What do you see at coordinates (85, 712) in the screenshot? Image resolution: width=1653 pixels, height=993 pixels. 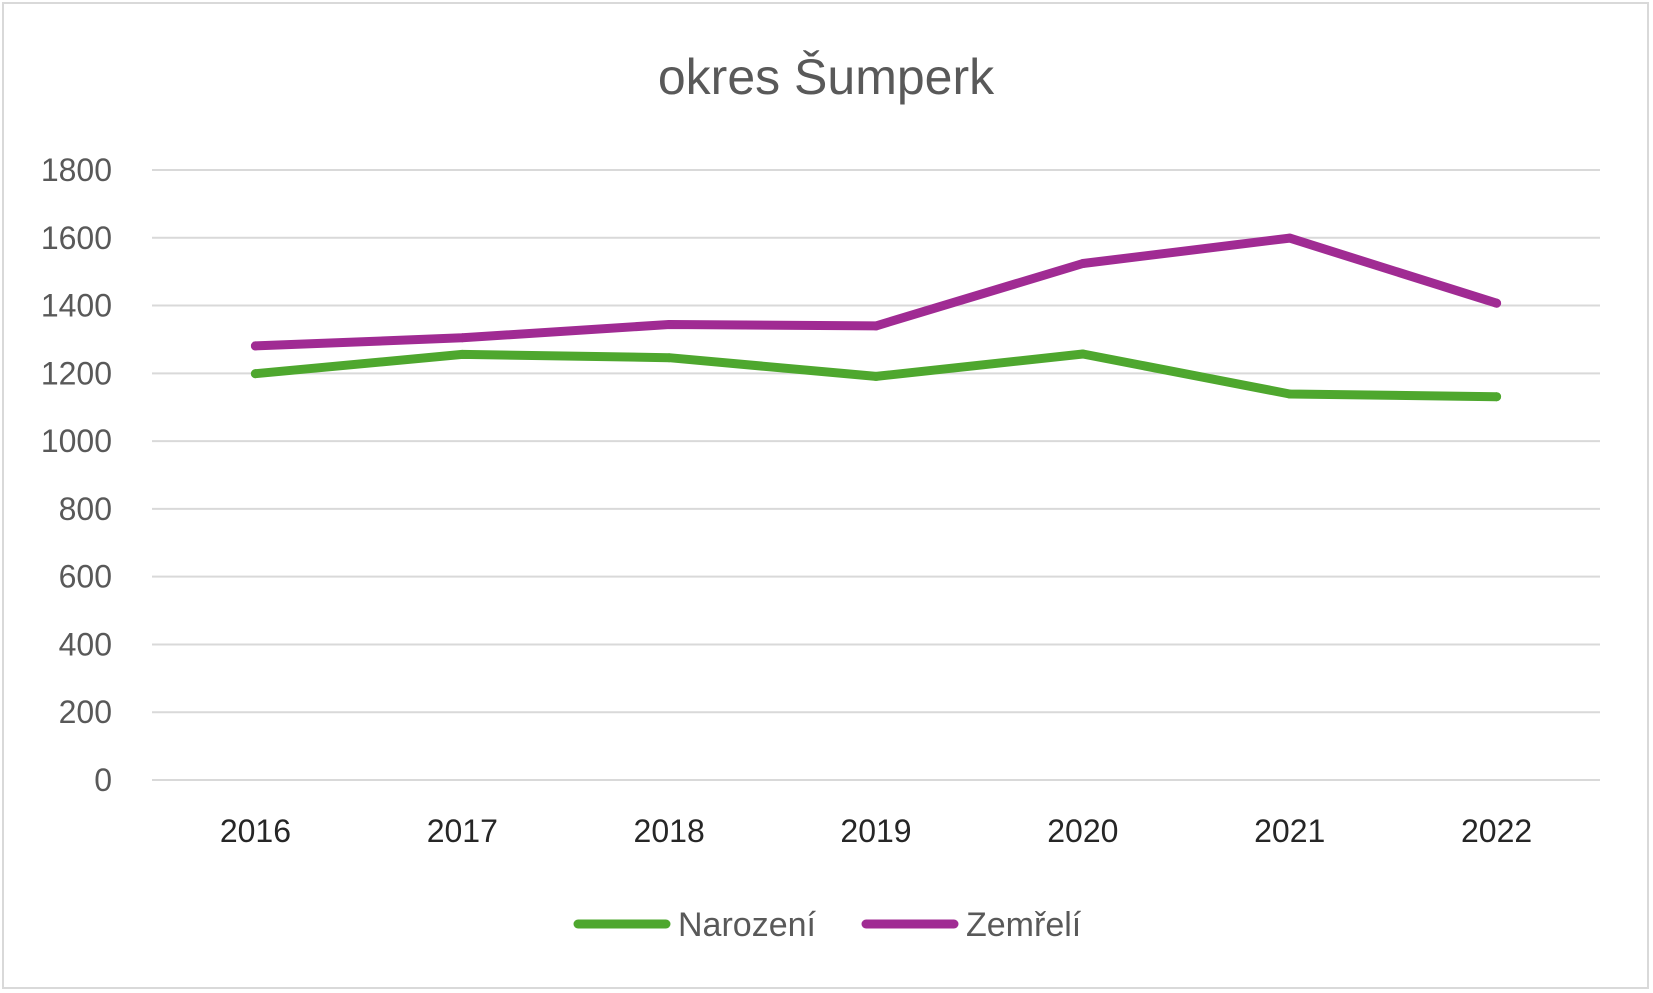 I see `y-tick-label: 200` at bounding box center [85, 712].